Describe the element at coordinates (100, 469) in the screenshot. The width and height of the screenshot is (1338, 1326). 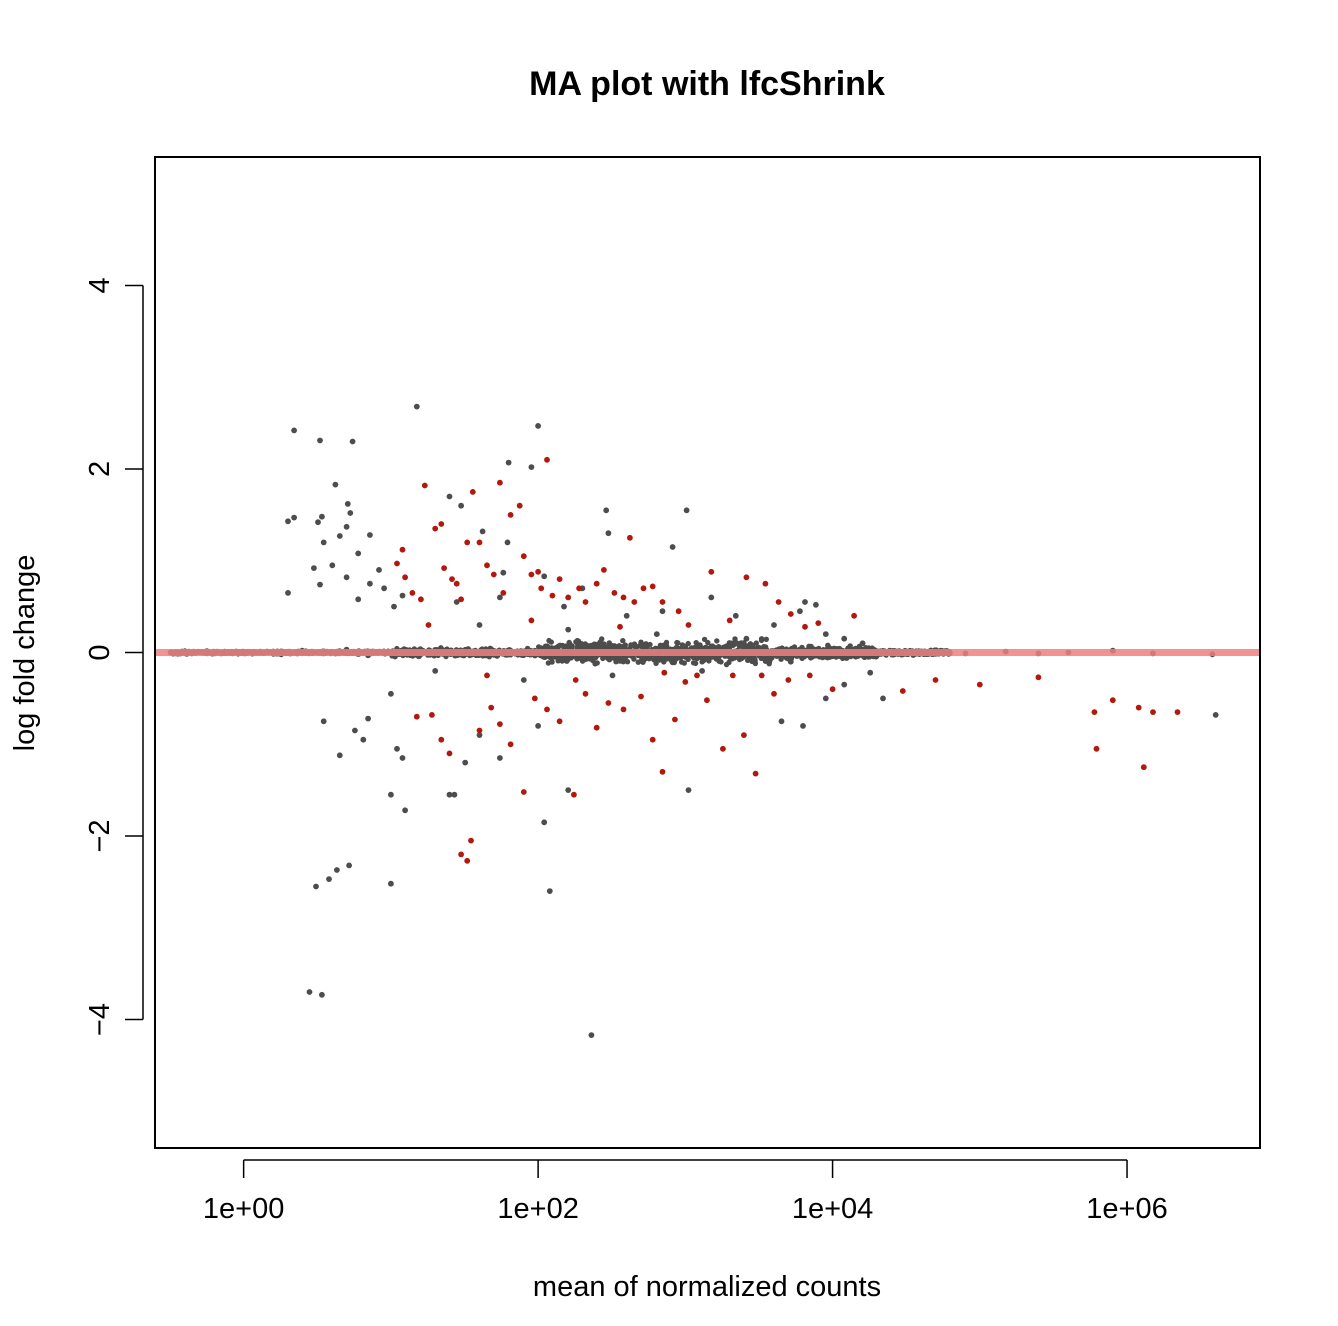
I see `y-tick-label: 2` at that location.